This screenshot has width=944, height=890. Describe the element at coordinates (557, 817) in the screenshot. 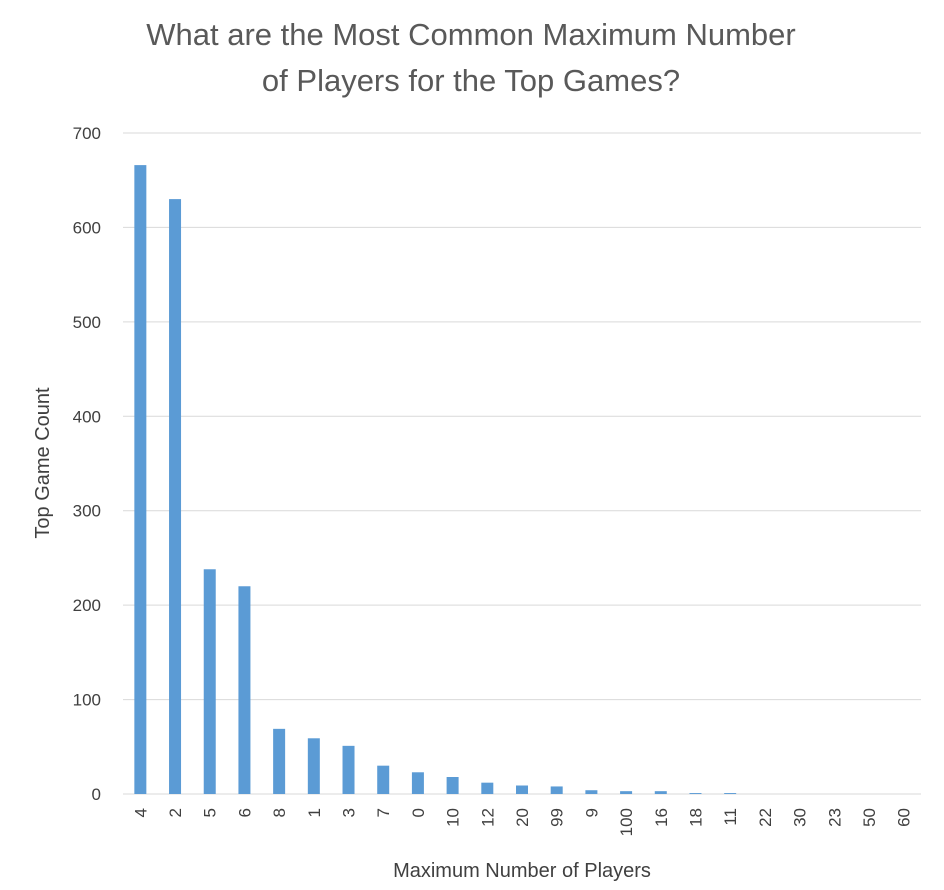

I see `x-tick-label: 99` at that location.